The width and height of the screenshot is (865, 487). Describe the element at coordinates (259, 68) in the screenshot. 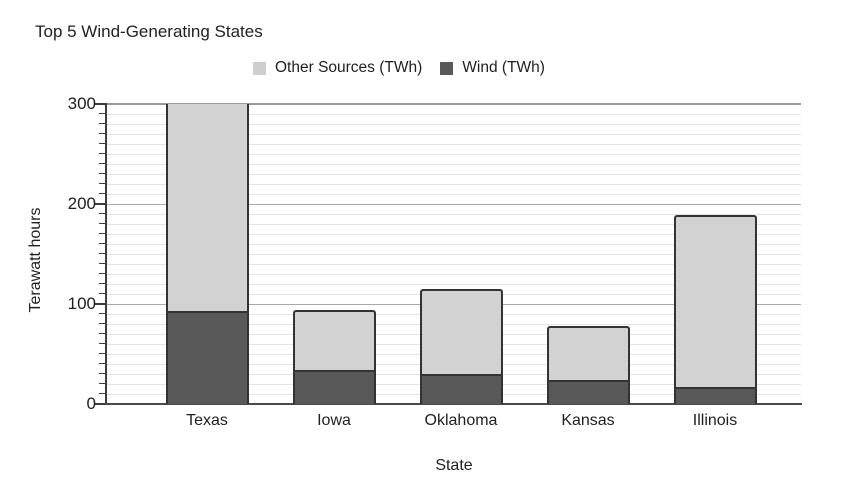

I see `other-sources-swatch-icon` at that location.